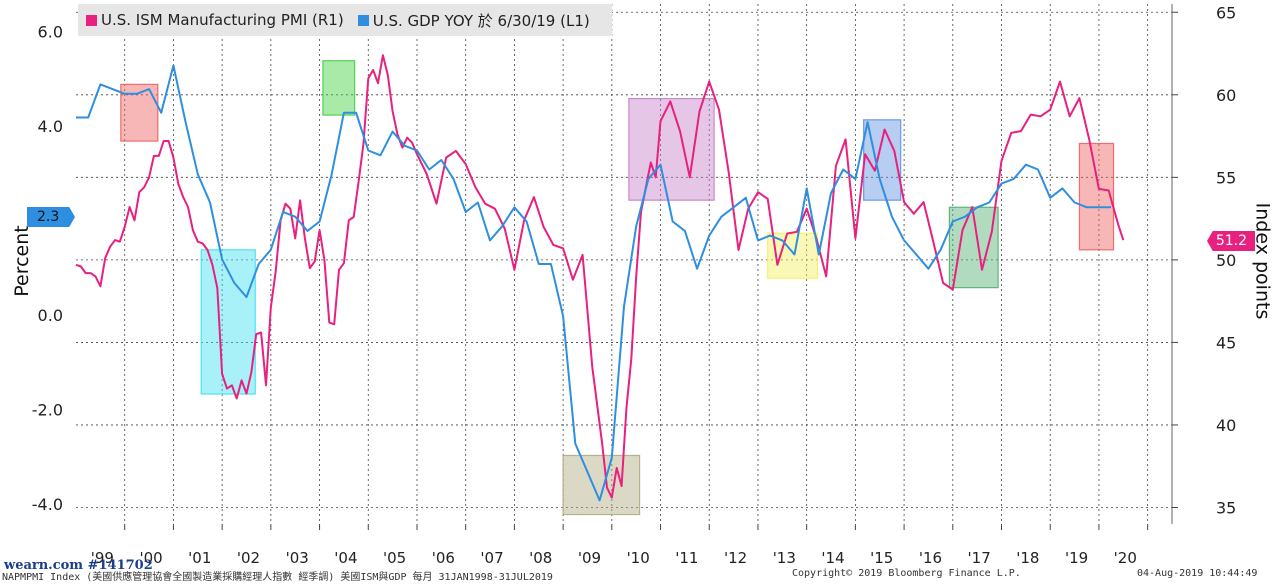 This screenshot has width=1280, height=584. I want to click on x-tick-label: '08, so click(540, 558).